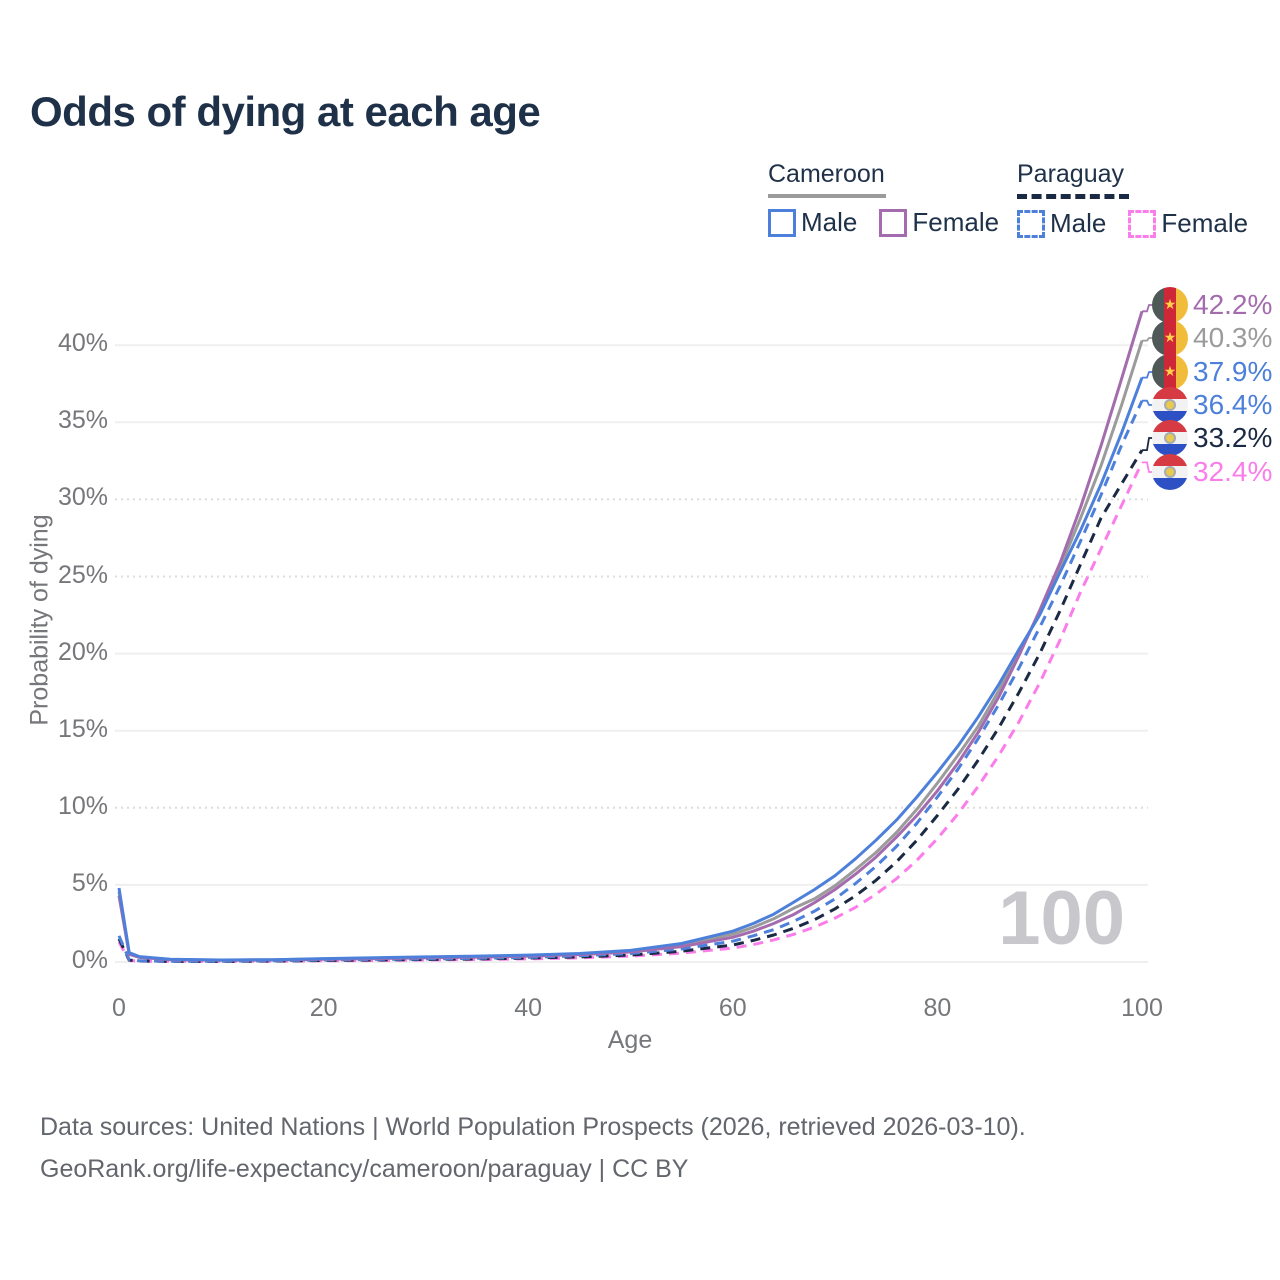 The width and height of the screenshot is (1280, 1280). I want to click on label-leader-lines, so click(1147, 388).